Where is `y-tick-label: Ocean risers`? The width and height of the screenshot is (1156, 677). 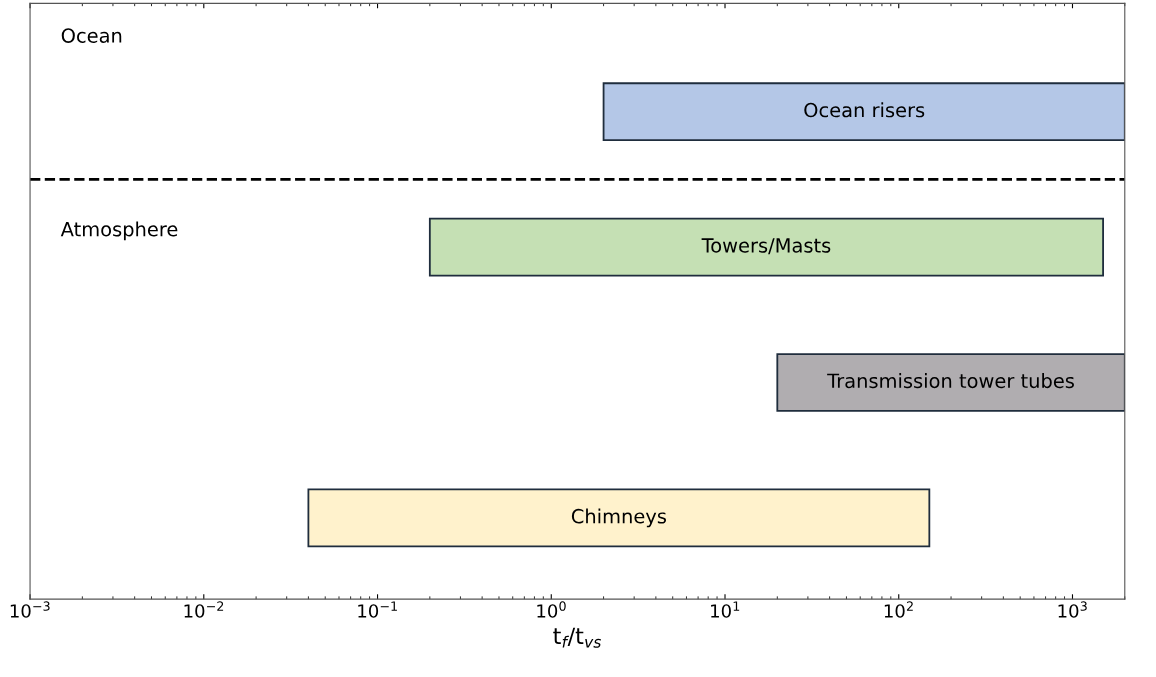
y-tick-label: Ocean risers is located at coordinates (864, 110).